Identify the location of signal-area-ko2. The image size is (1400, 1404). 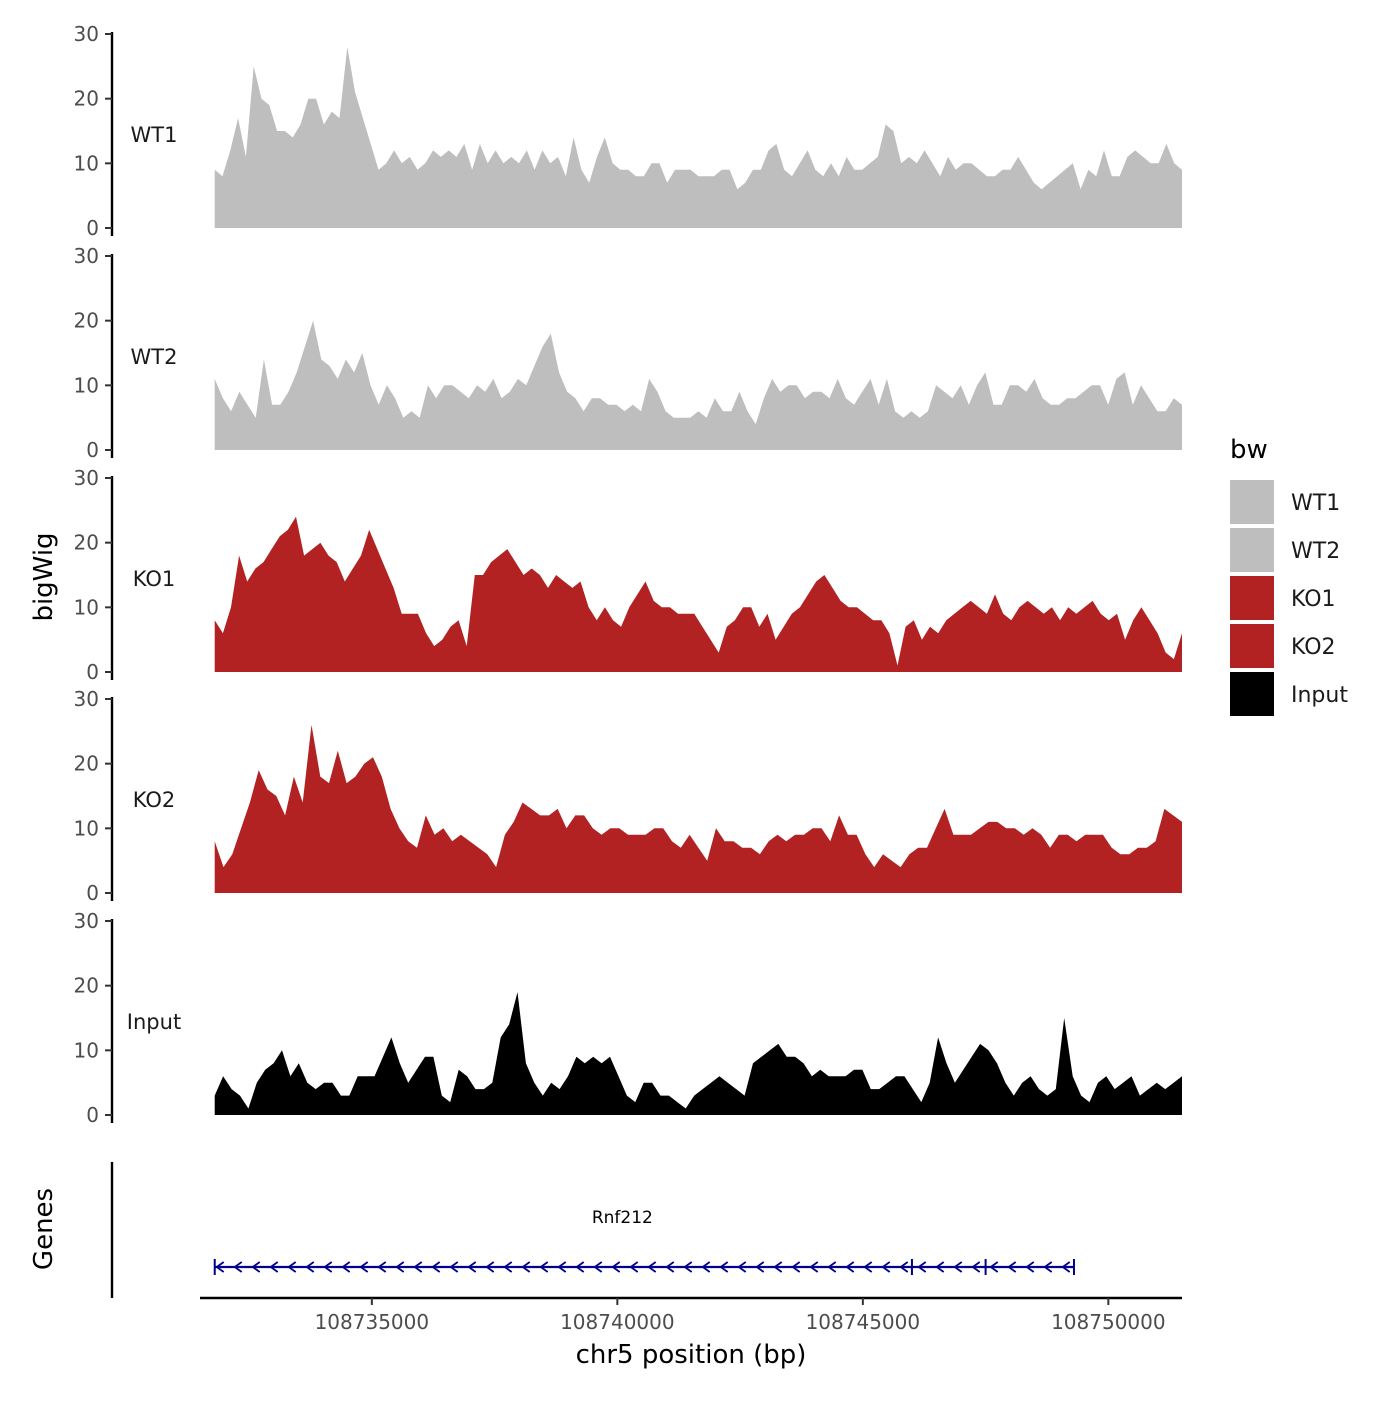
(698, 808).